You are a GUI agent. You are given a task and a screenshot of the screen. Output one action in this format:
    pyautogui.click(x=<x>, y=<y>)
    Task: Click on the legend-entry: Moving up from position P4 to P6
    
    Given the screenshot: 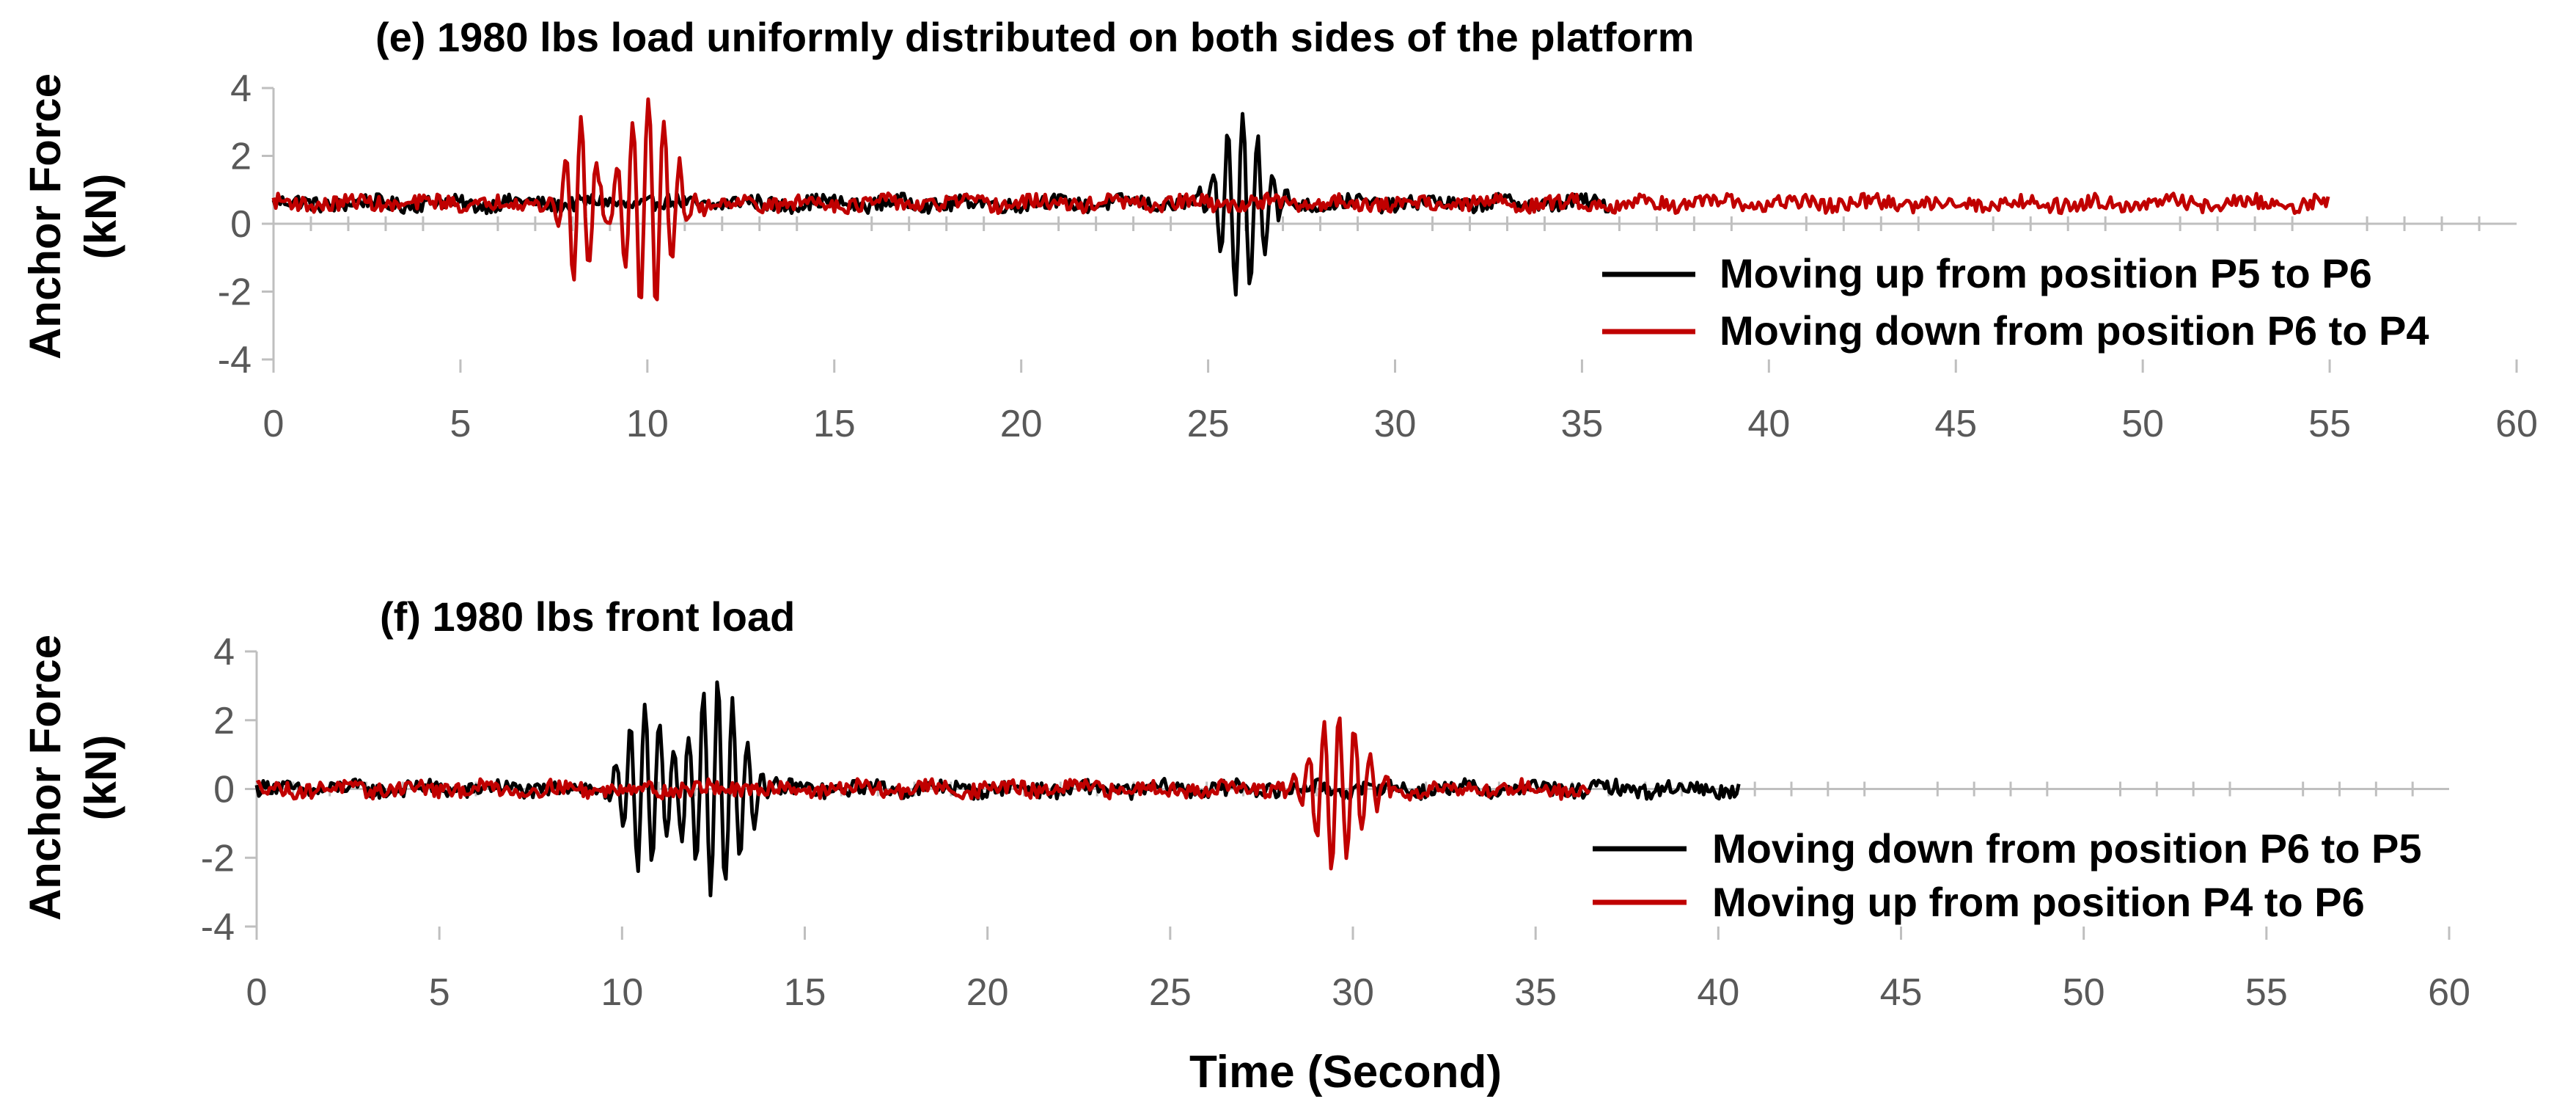 What is the action you would take?
    pyautogui.click(x=2038, y=902)
    